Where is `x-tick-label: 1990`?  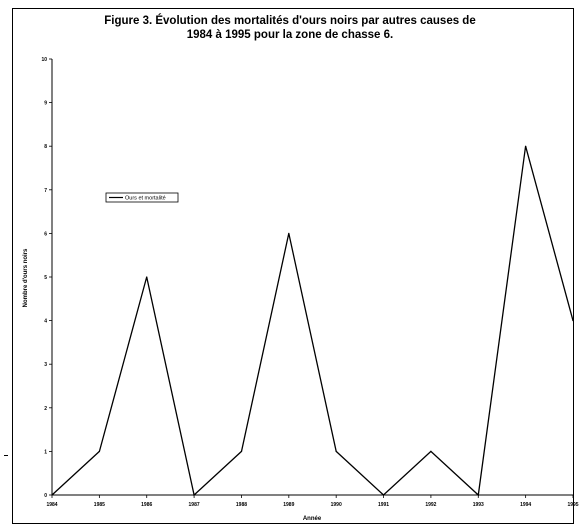
x-tick-label: 1990 is located at coordinates (336, 505).